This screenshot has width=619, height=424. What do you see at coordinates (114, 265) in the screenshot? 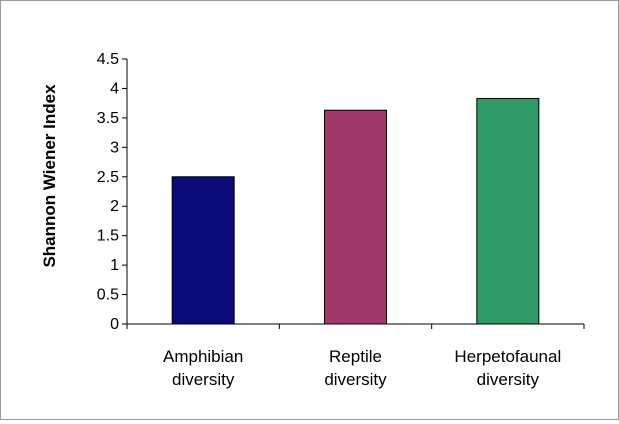
I see `y-tick-label: 1` at bounding box center [114, 265].